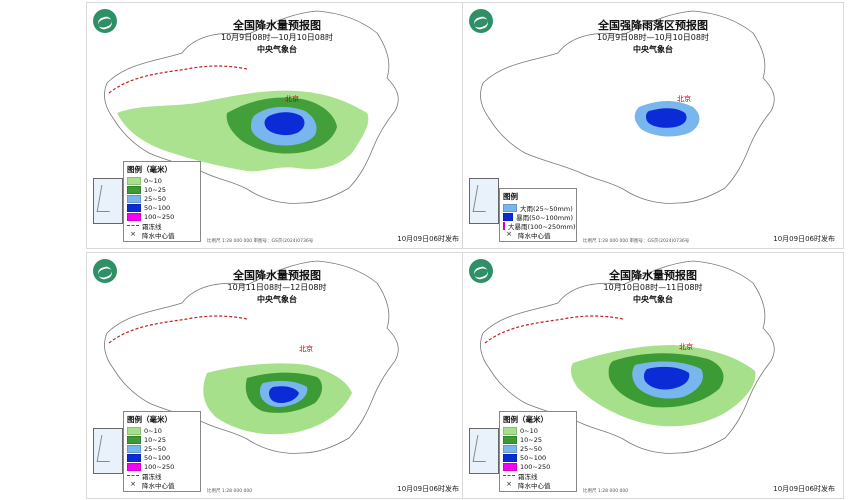 The image size is (850, 500). Describe the element at coordinates (510, 196) in the screenshot. I see `legend-title: 图例` at that location.